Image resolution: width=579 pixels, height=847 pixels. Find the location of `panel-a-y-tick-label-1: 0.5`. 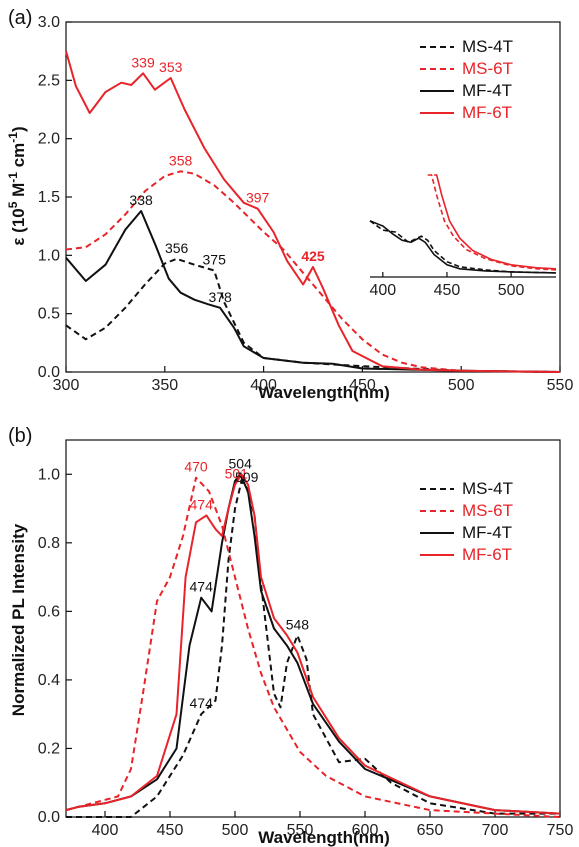

panel-a-y-tick-label-1: 0.5 is located at coordinates (49, 314).